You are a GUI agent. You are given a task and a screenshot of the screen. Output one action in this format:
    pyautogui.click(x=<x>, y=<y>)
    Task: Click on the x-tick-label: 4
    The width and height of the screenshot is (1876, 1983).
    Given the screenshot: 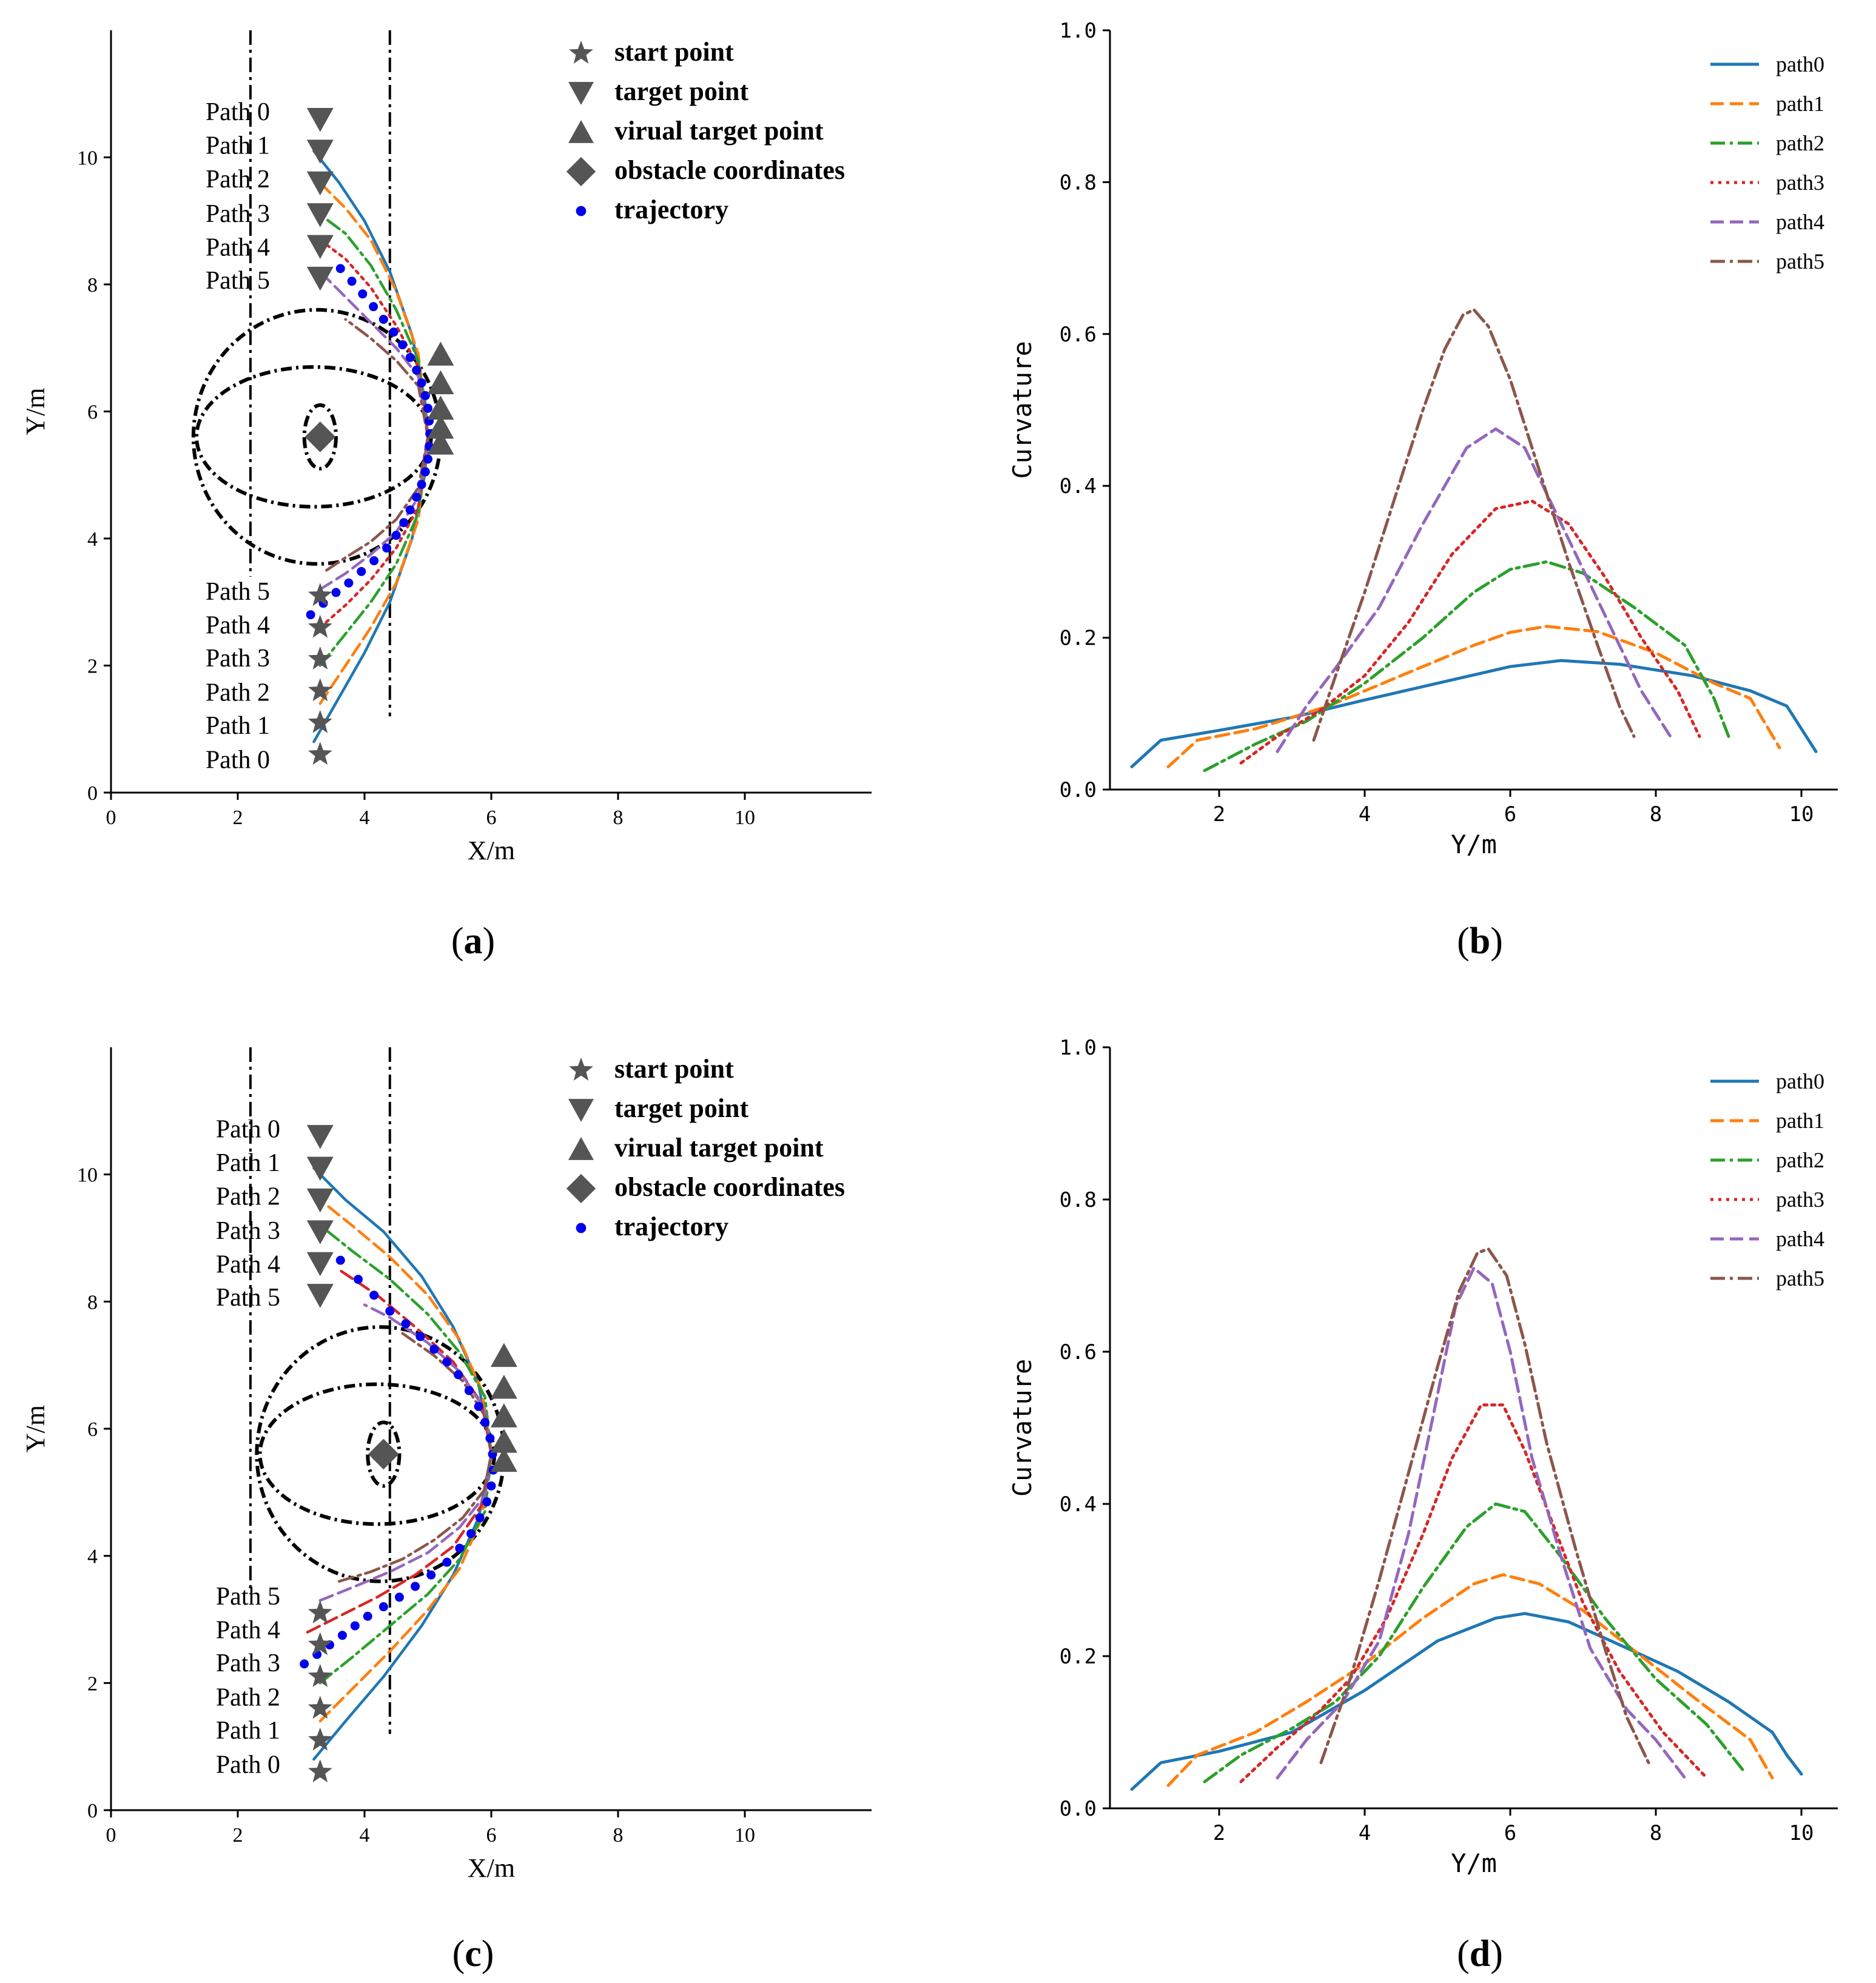 What is the action you would take?
    pyautogui.click(x=1365, y=814)
    